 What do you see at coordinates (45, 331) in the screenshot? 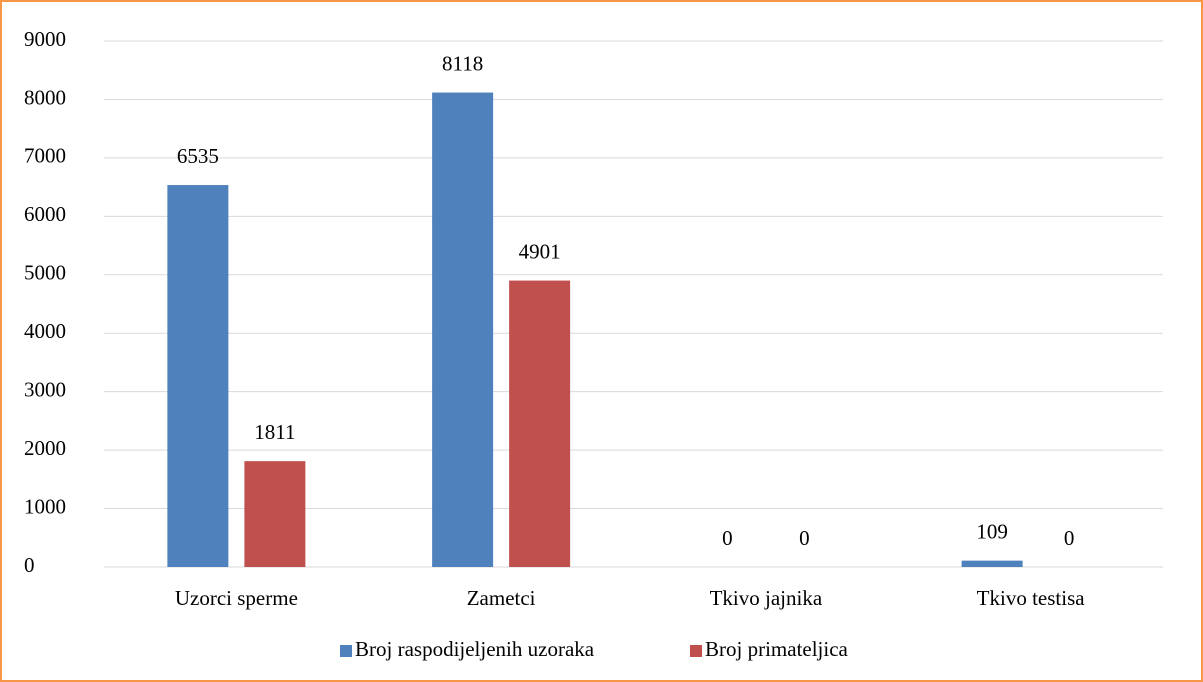
I see `y-tick-label: 4000` at bounding box center [45, 331].